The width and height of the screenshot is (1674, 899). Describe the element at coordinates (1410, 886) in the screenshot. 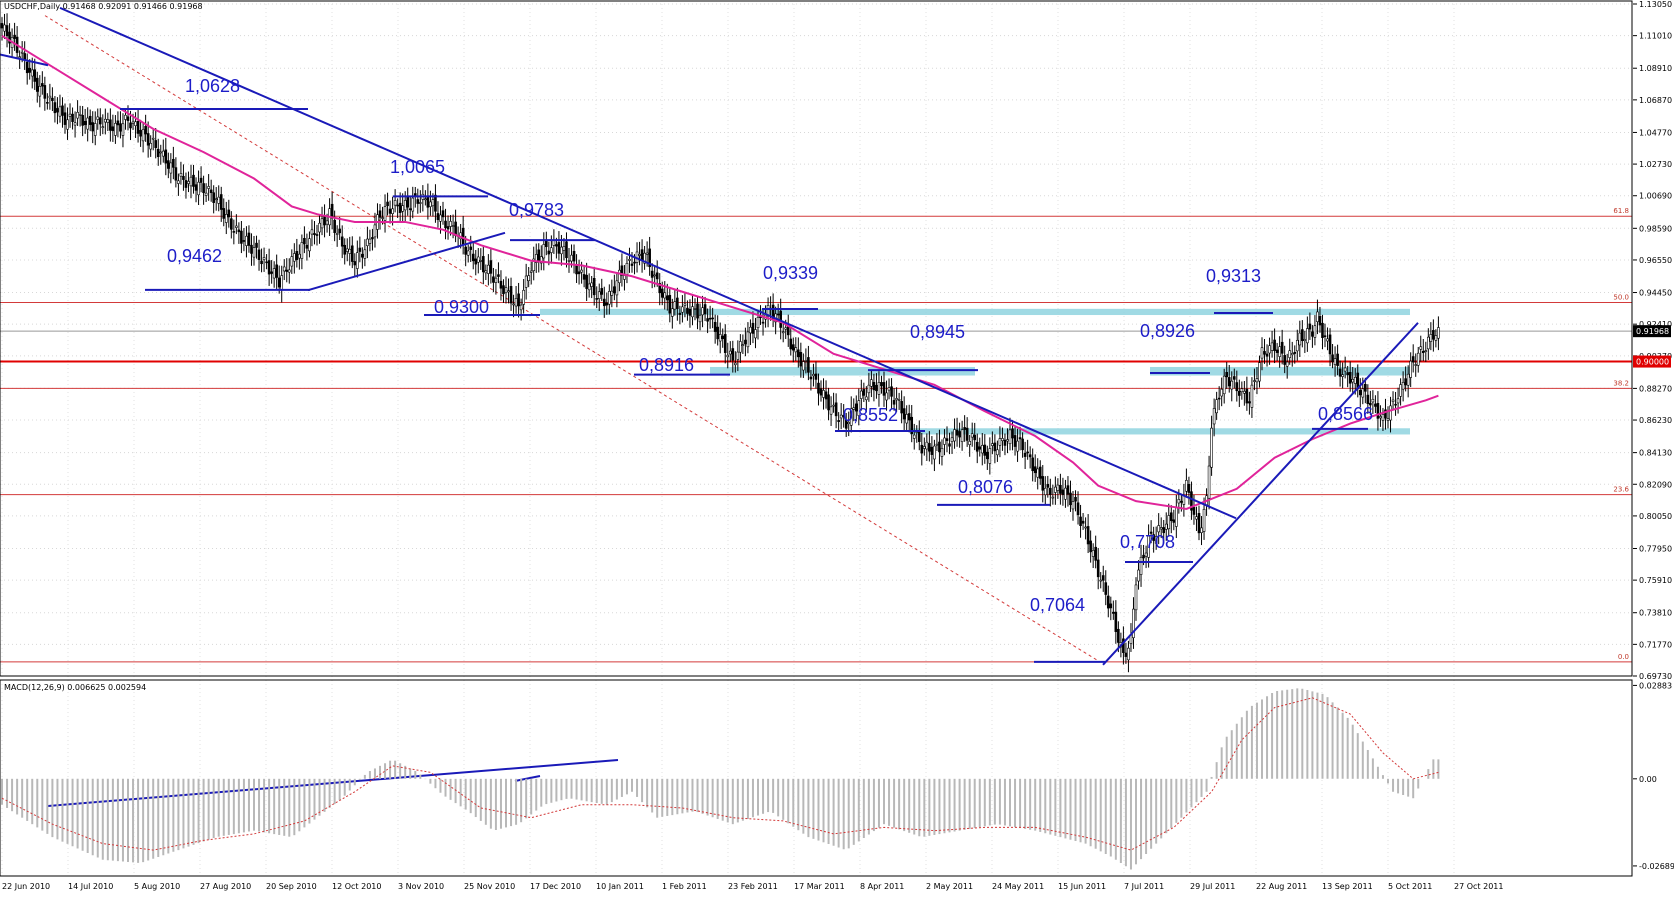

I see `x-tick-label: 5 Oct 2011` at that location.